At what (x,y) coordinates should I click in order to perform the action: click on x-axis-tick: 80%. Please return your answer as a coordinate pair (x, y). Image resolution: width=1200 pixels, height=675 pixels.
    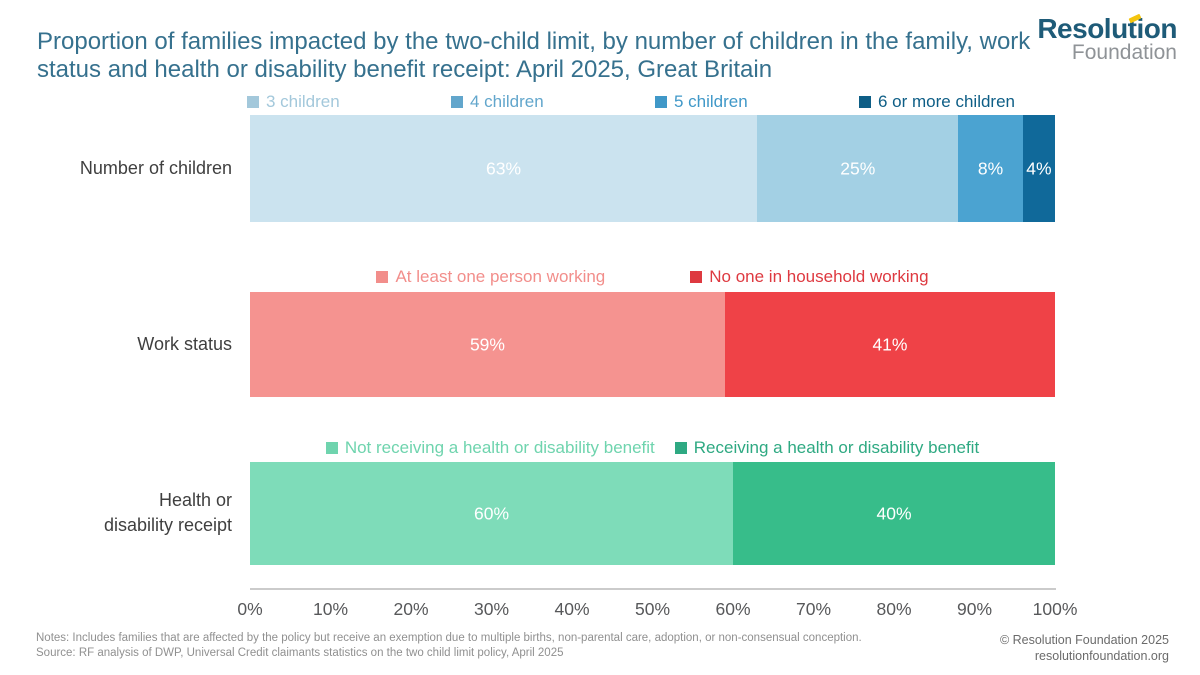
    Looking at the image, I should click on (894, 609).